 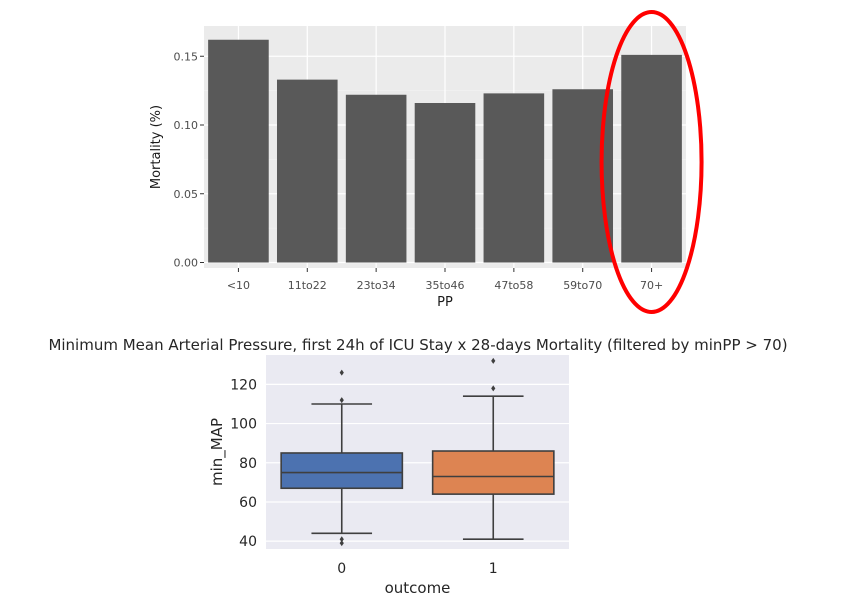 I want to click on y-tick-label: 80, so click(x=248, y=464).